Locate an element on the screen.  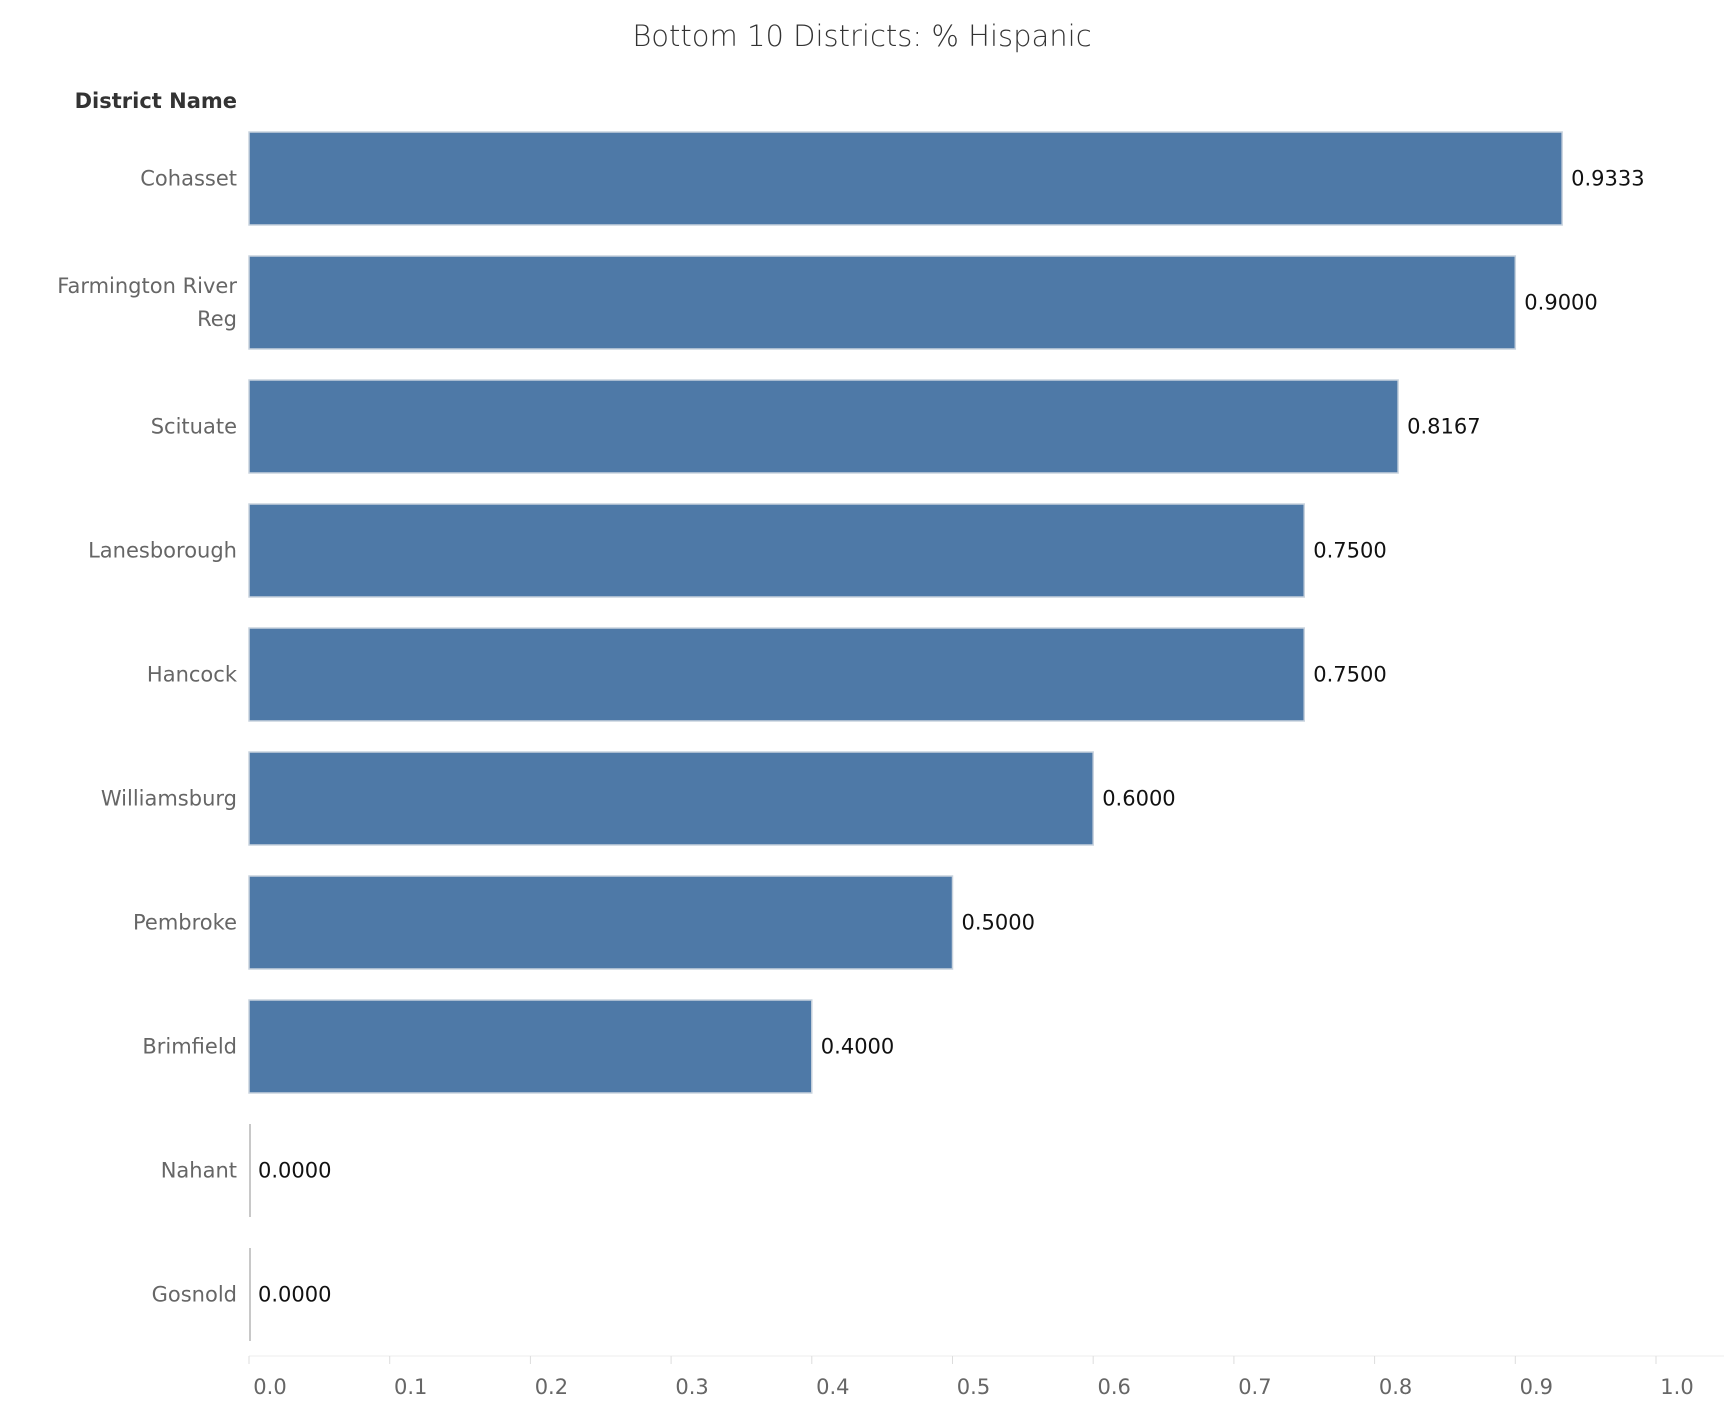
category-label: Pembroke is located at coordinates (185, 923).